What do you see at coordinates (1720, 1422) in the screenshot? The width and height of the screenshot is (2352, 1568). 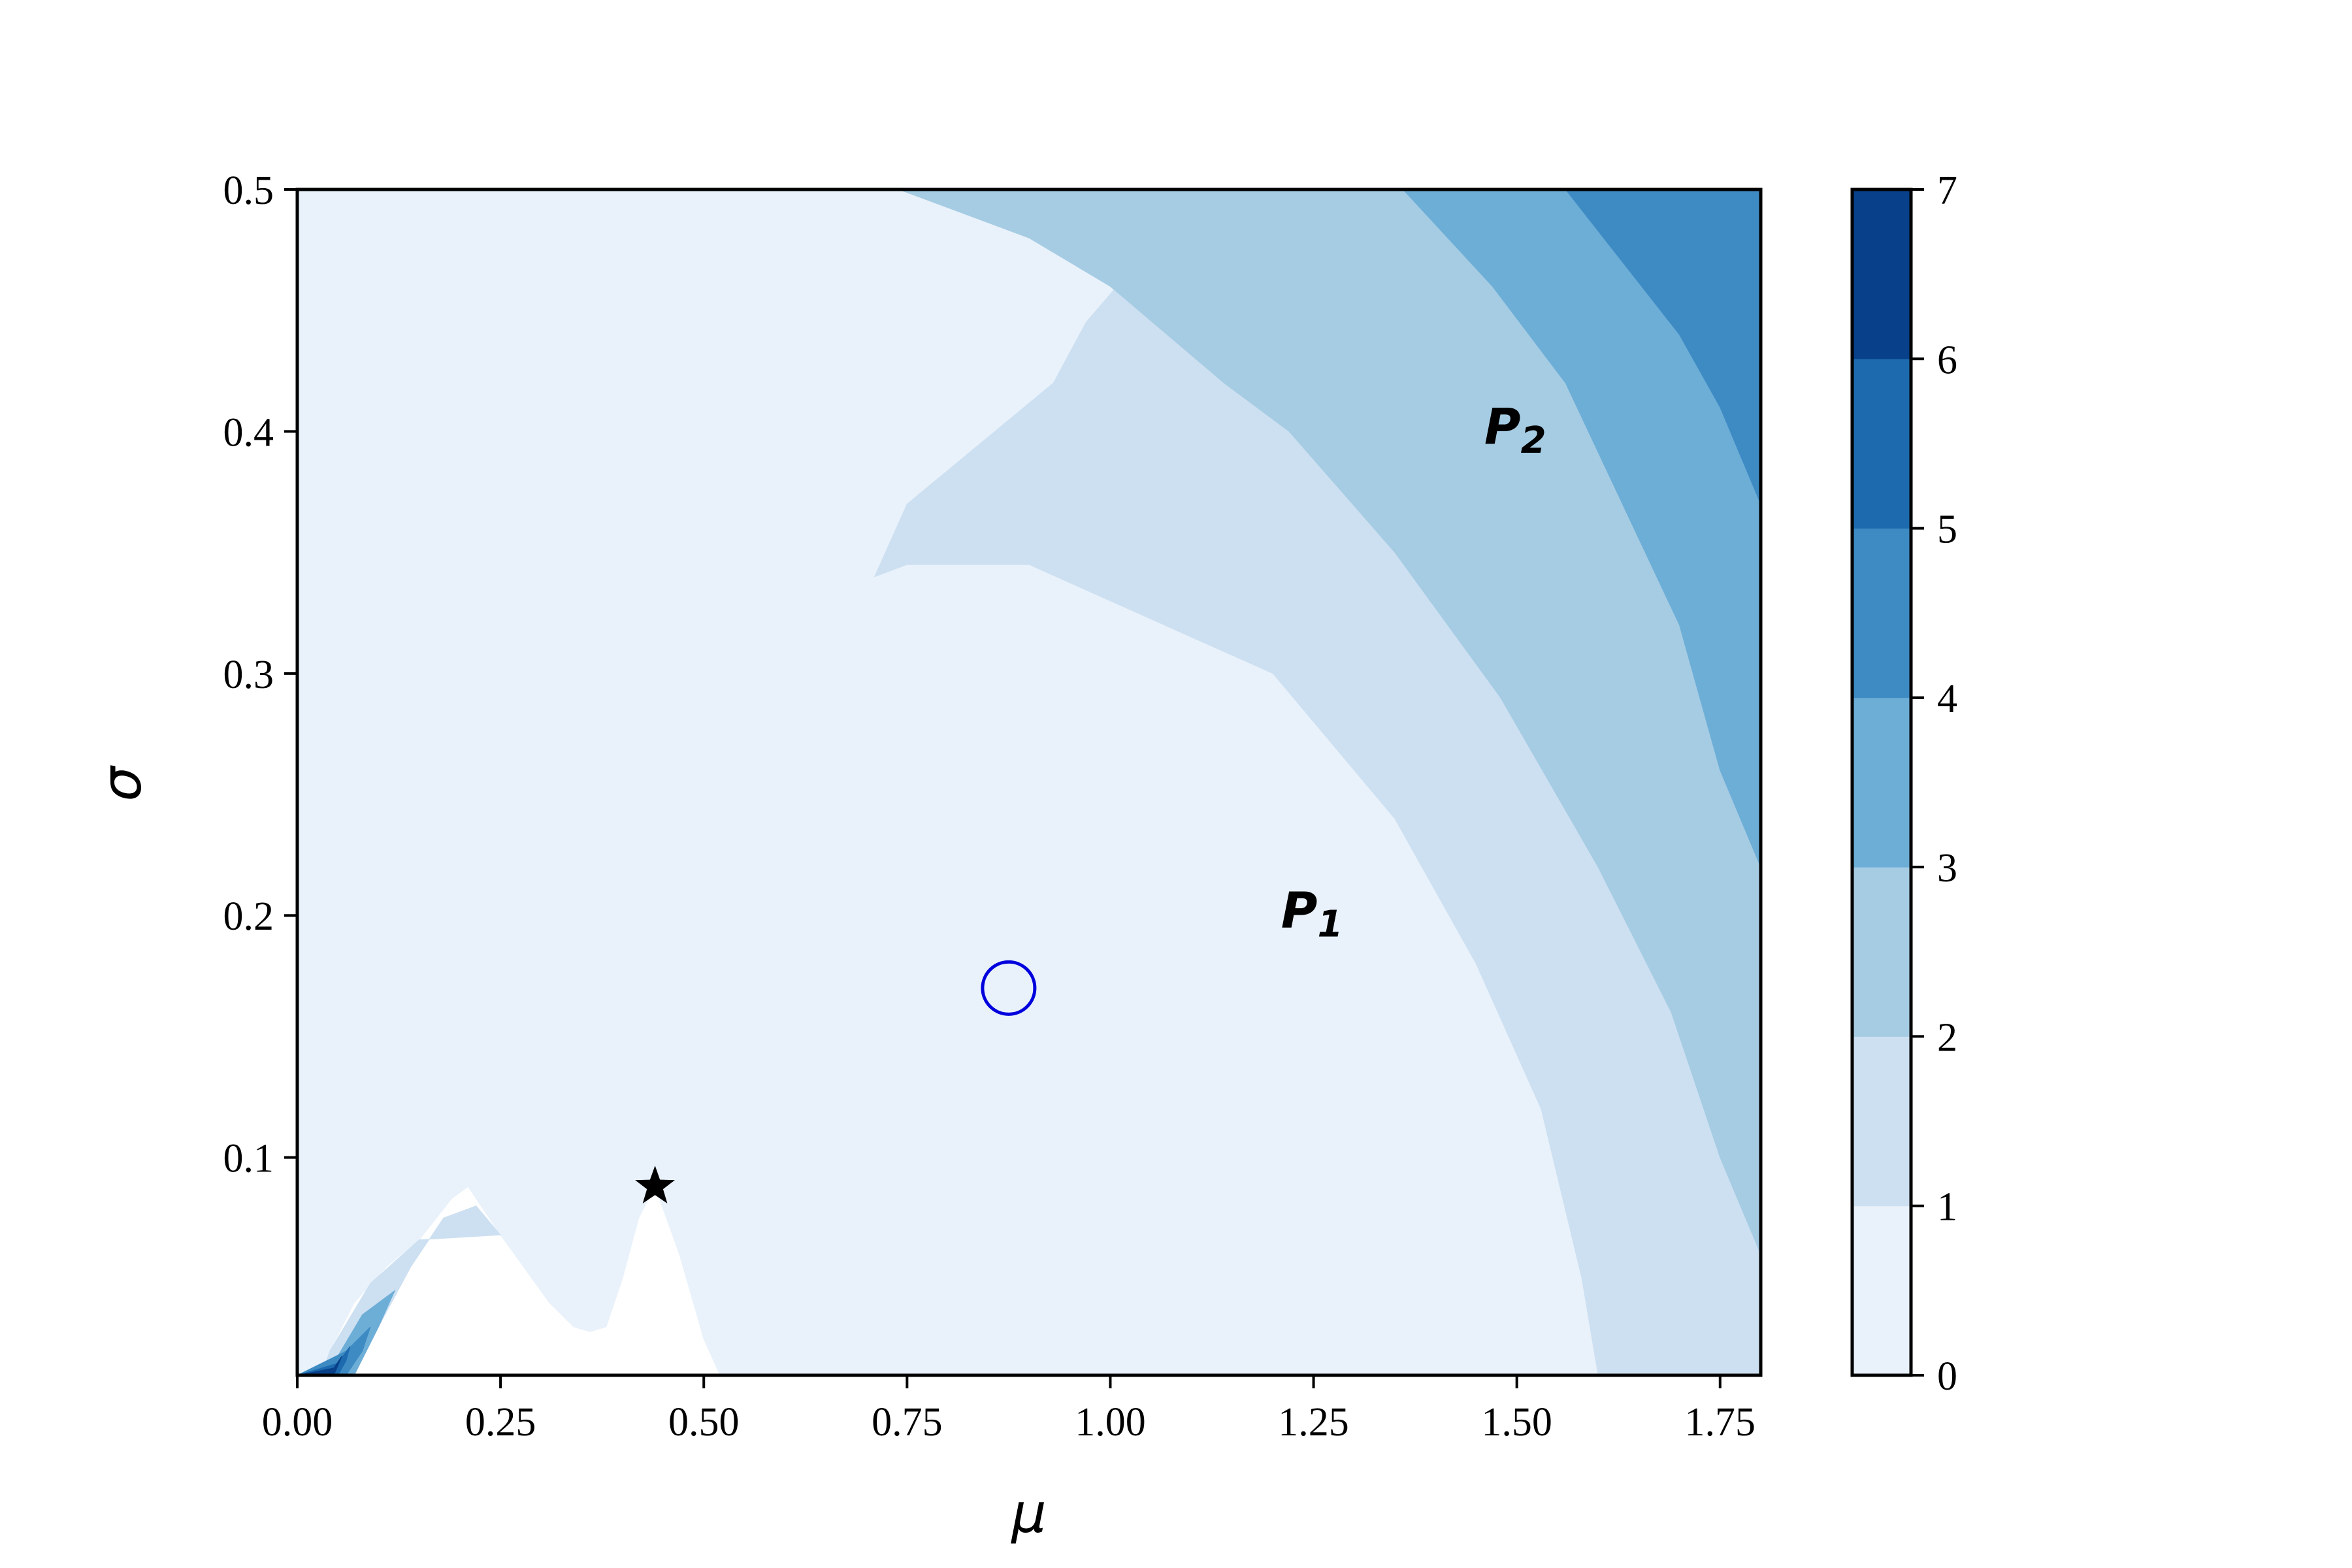 I see `x-tick-label: 1.75` at bounding box center [1720, 1422].